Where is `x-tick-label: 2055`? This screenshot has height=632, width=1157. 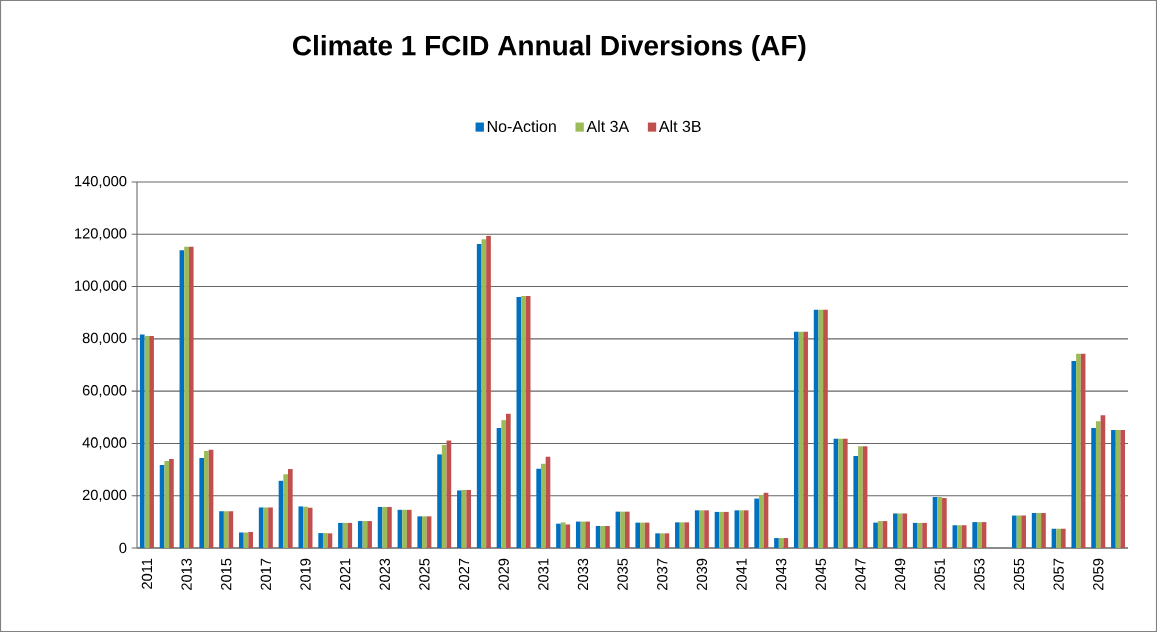
x-tick-label: 2055 is located at coordinates (1019, 574).